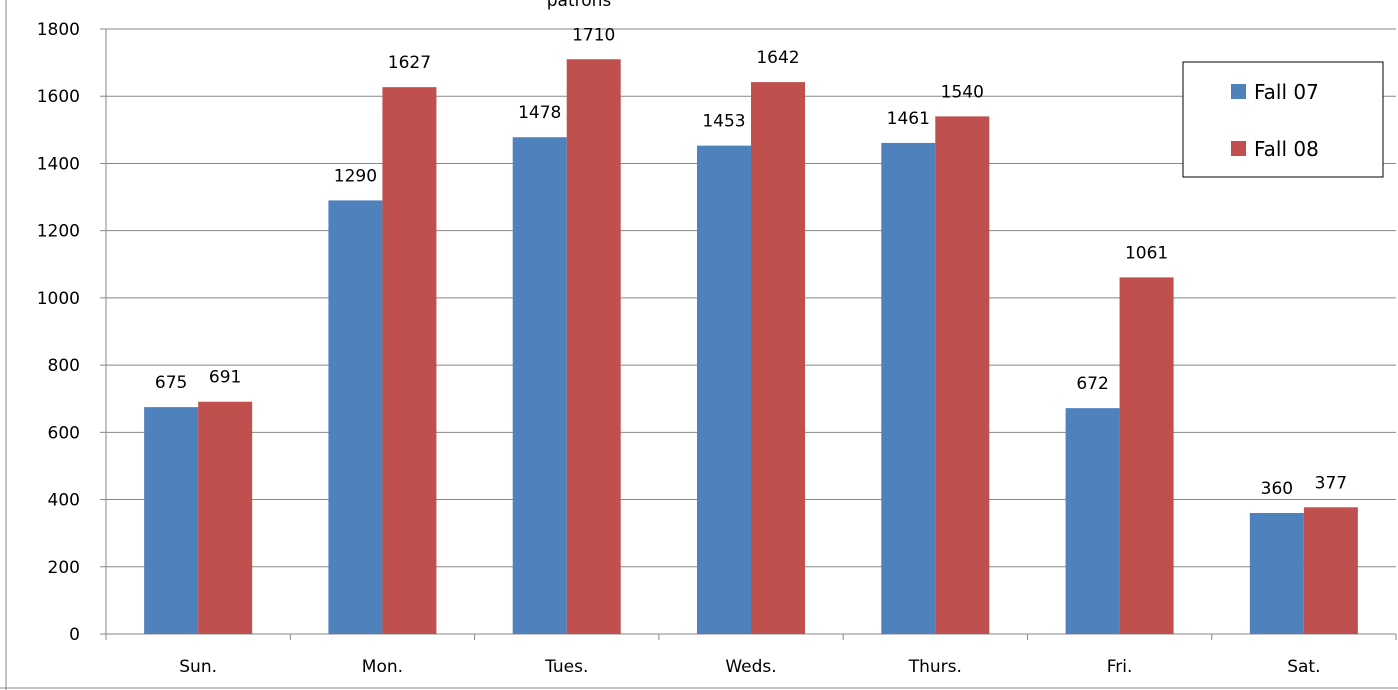  Describe the element at coordinates (58, 164) in the screenshot. I see `y-tick-label: 1400` at that location.